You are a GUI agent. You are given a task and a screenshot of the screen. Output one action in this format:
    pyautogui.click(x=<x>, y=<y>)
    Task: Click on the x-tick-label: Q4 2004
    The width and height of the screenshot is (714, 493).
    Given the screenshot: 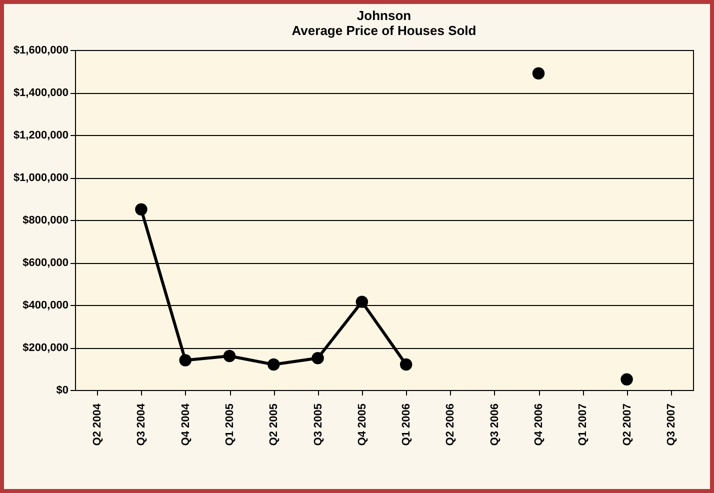 What is the action you would take?
    pyautogui.click(x=186, y=424)
    